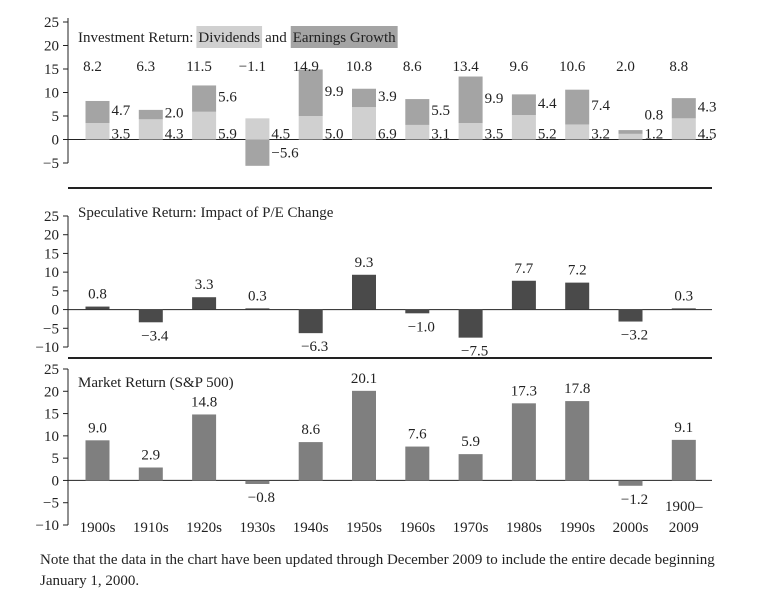 This screenshot has height=606, width=772. What do you see at coordinates (150, 456) in the screenshot?
I see `data-label: 2.9` at bounding box center [150, 456].